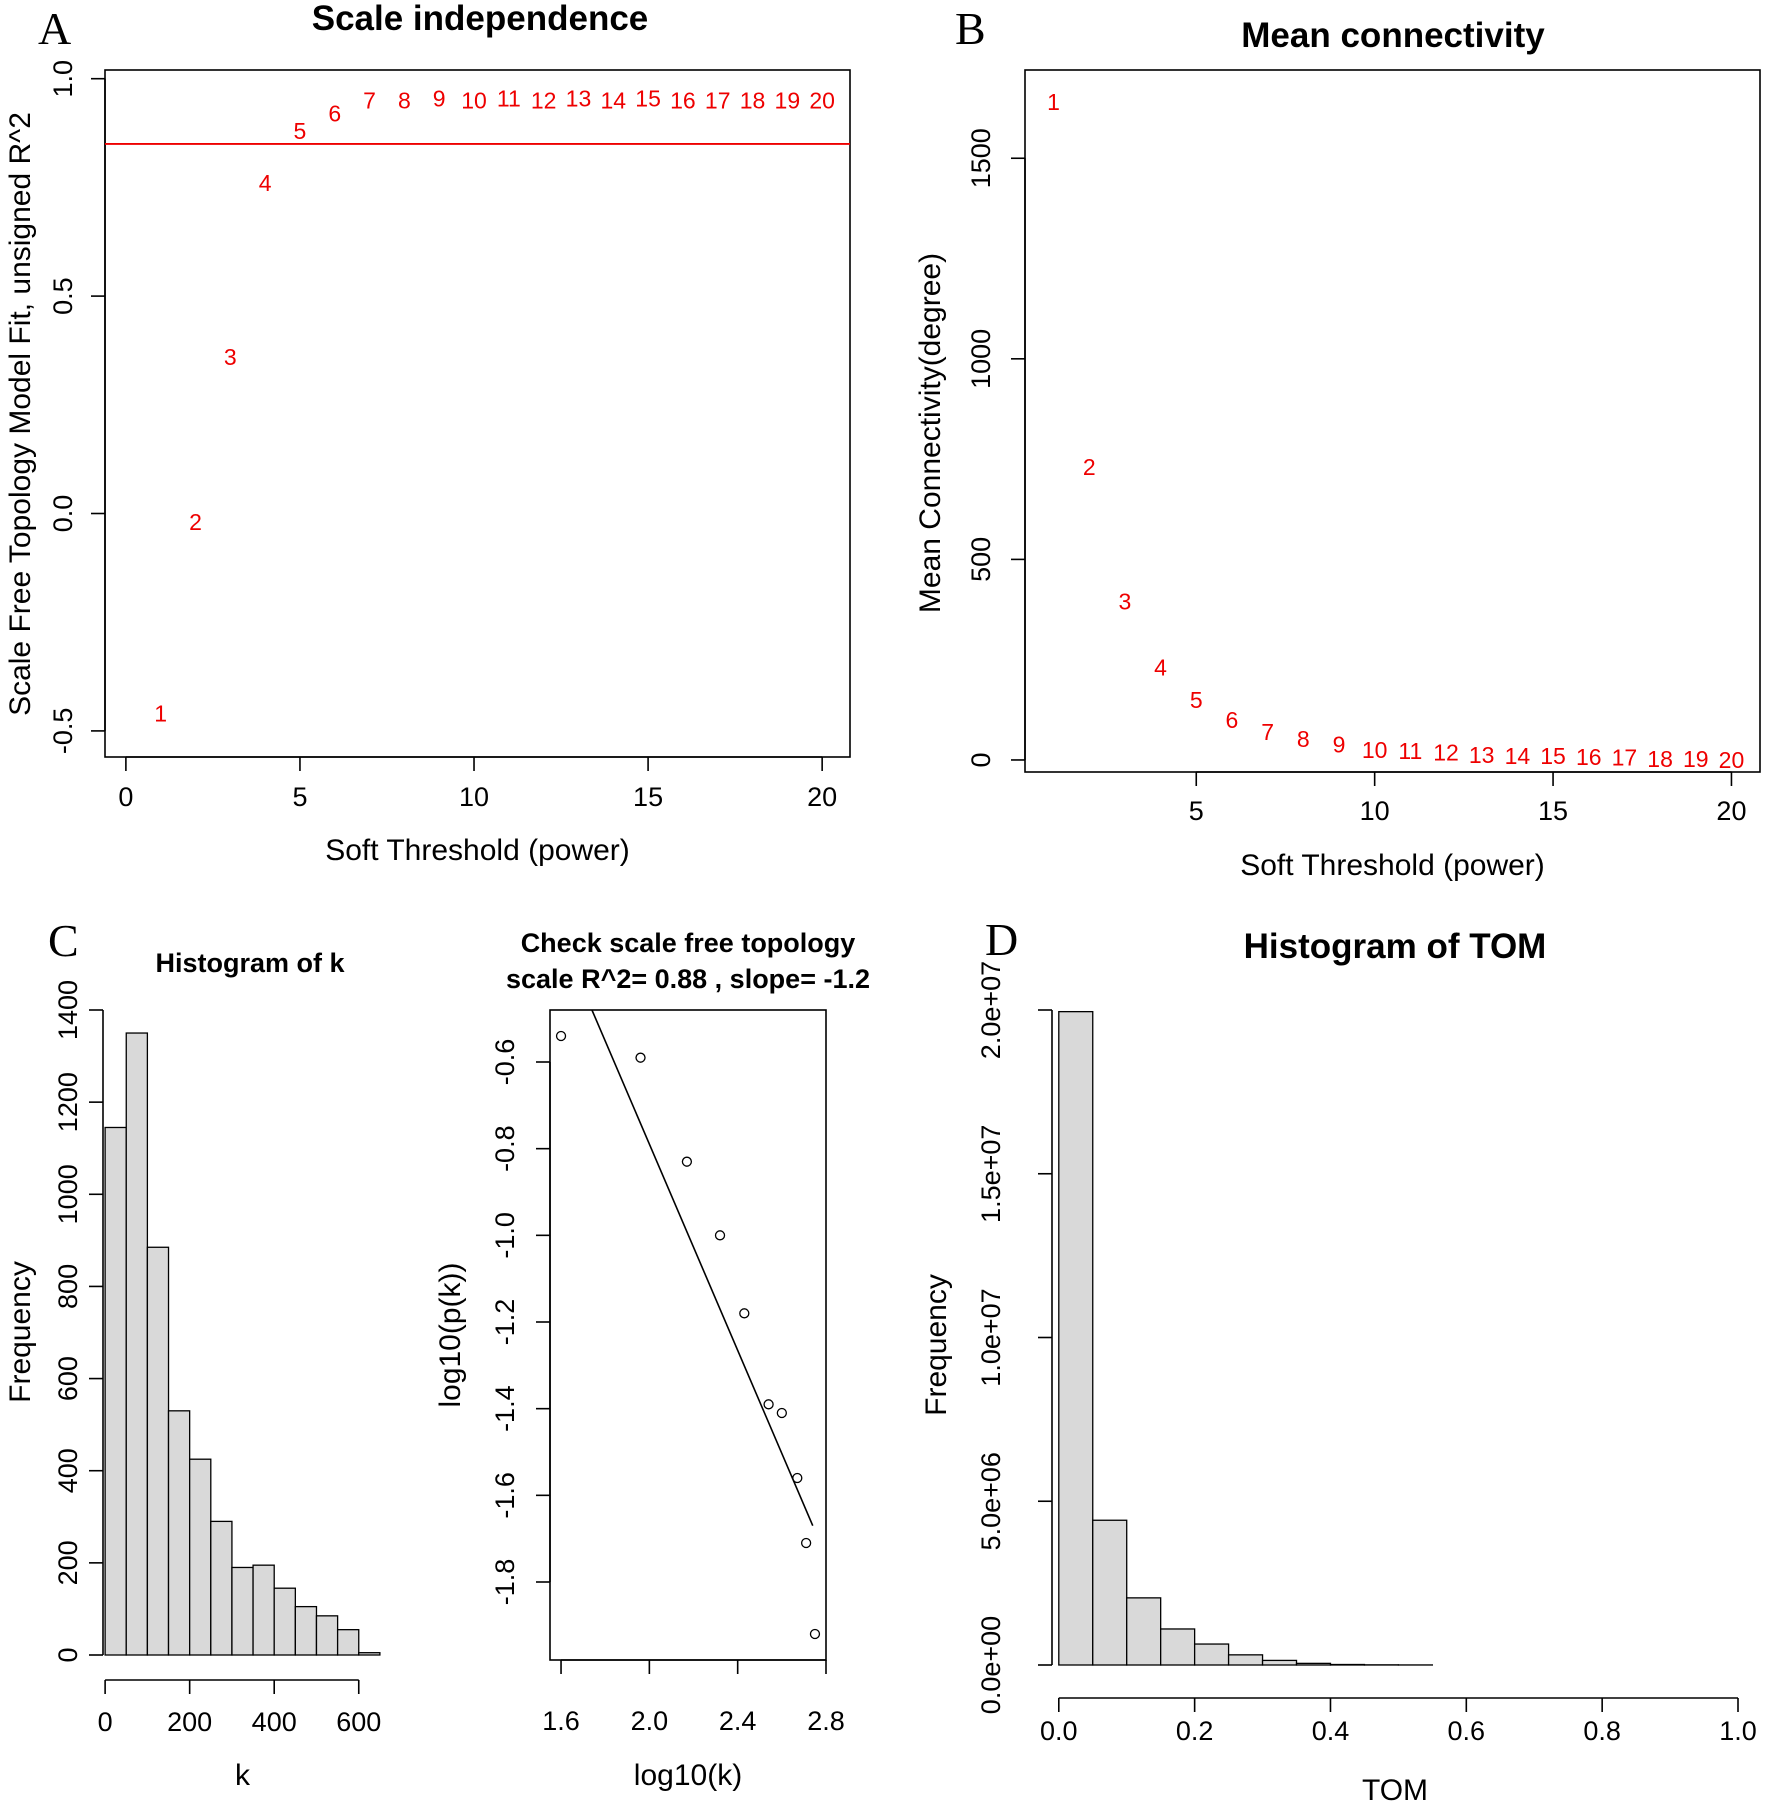  What do you see at coordinates (1395, 1788) in the screenshot?
I see `x-axis-label: TOM` at bounding box center [1395, 1788].